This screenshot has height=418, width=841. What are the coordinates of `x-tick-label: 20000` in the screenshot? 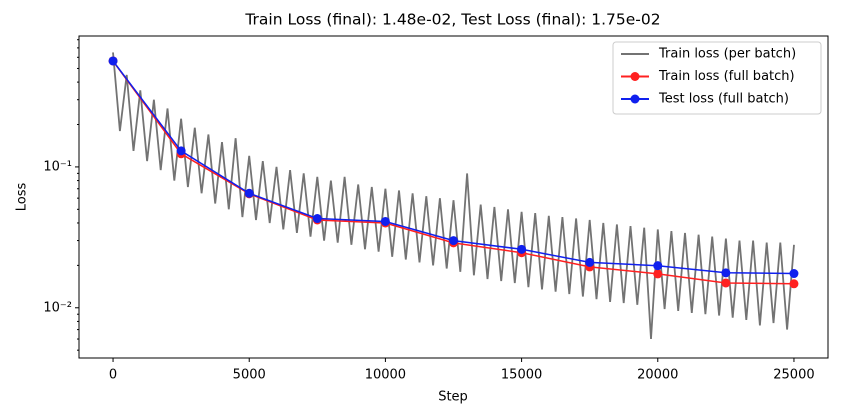 It's located at (657, 375).